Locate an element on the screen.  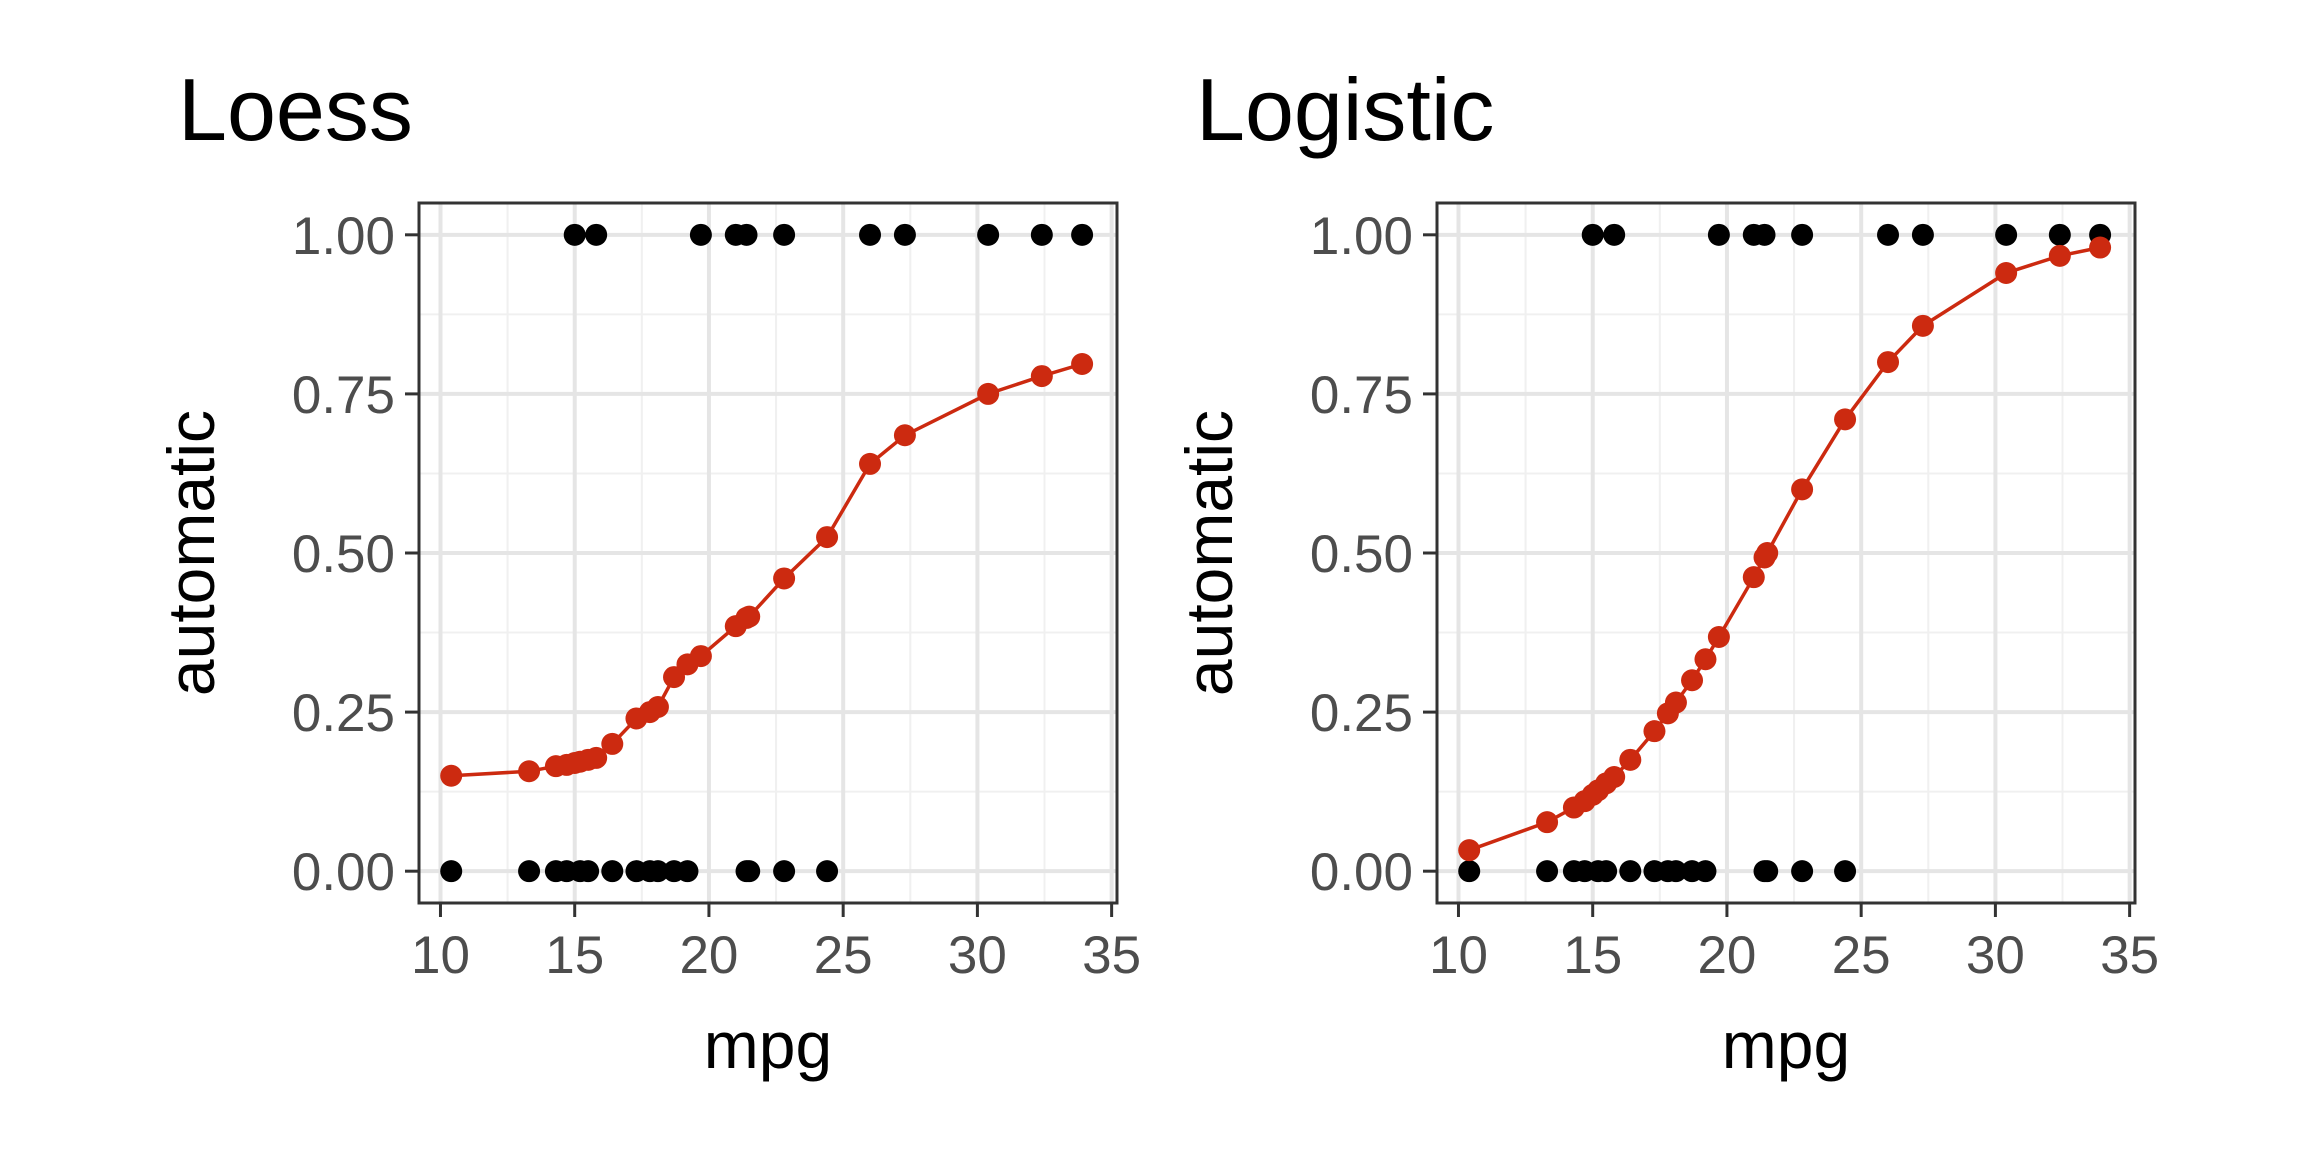
chart-title: Logistic is located at coordinates (1345, 109).